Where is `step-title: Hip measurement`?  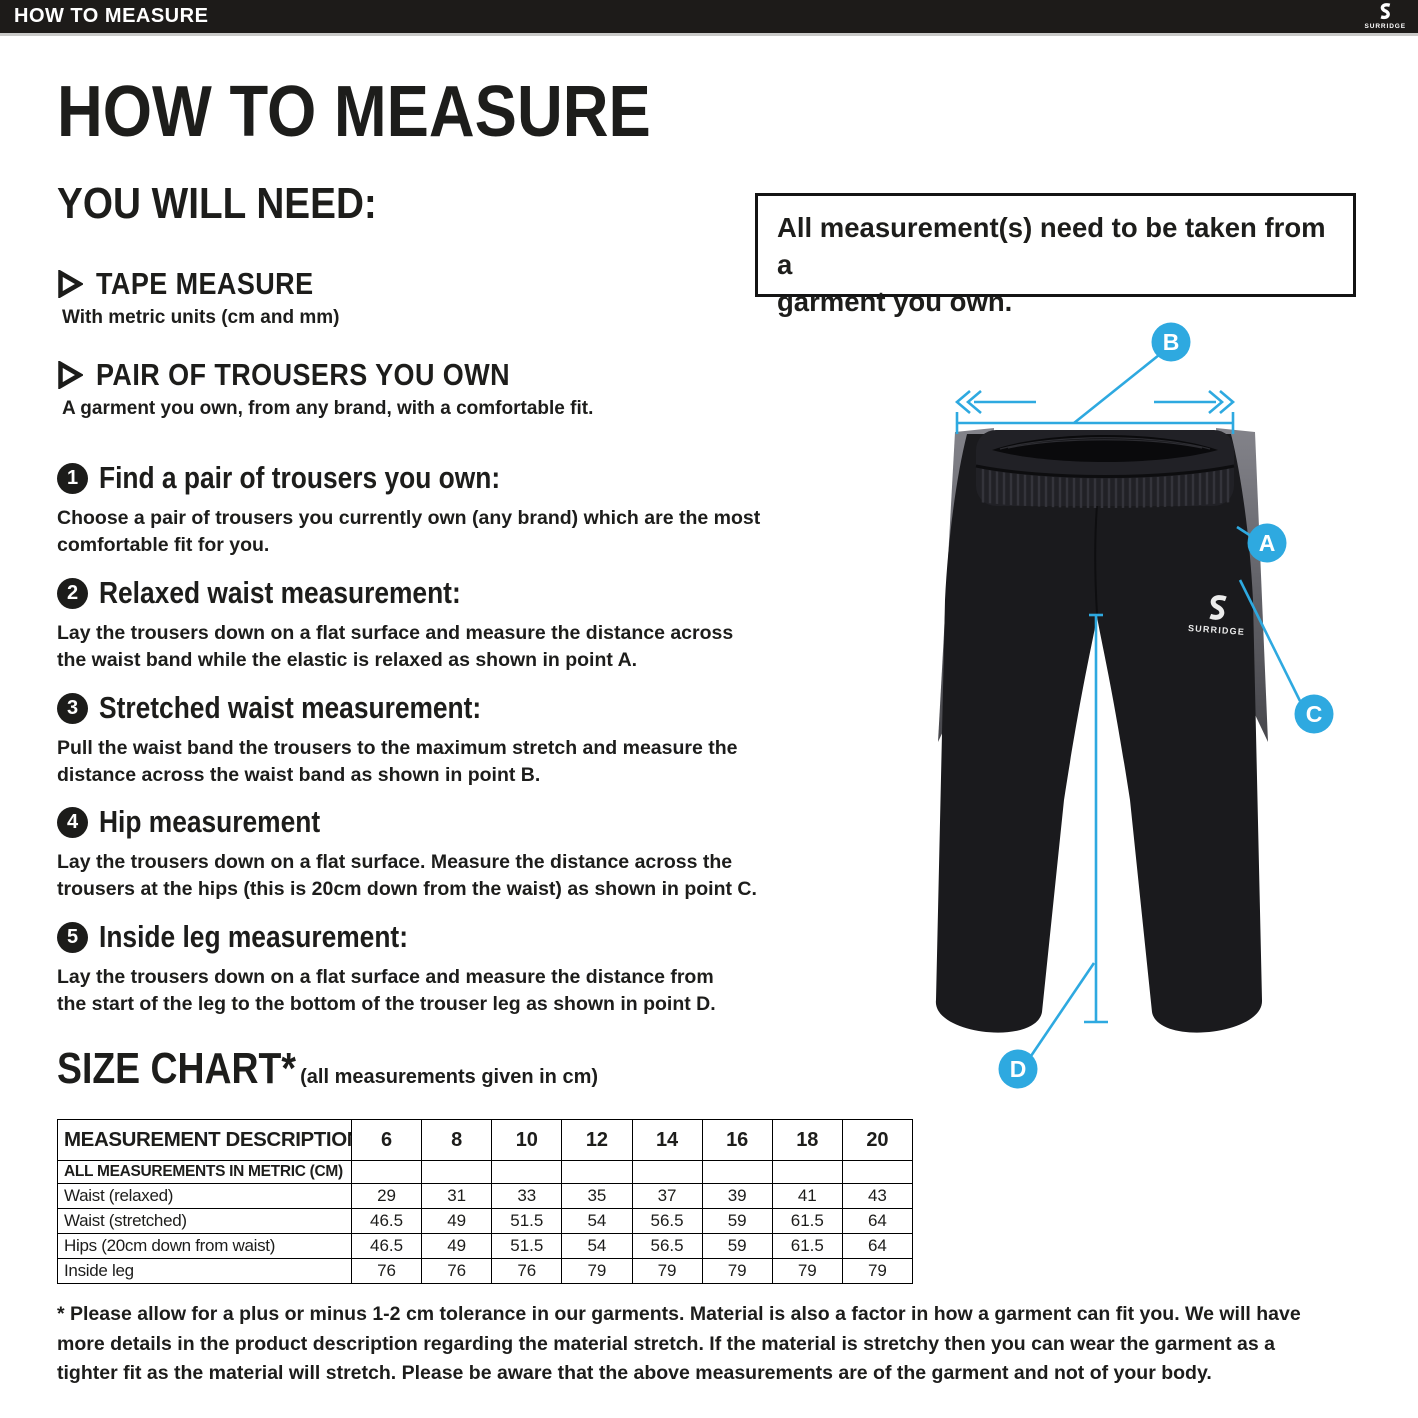 step-title: Hip measurement is located at coordinates (210, 821).